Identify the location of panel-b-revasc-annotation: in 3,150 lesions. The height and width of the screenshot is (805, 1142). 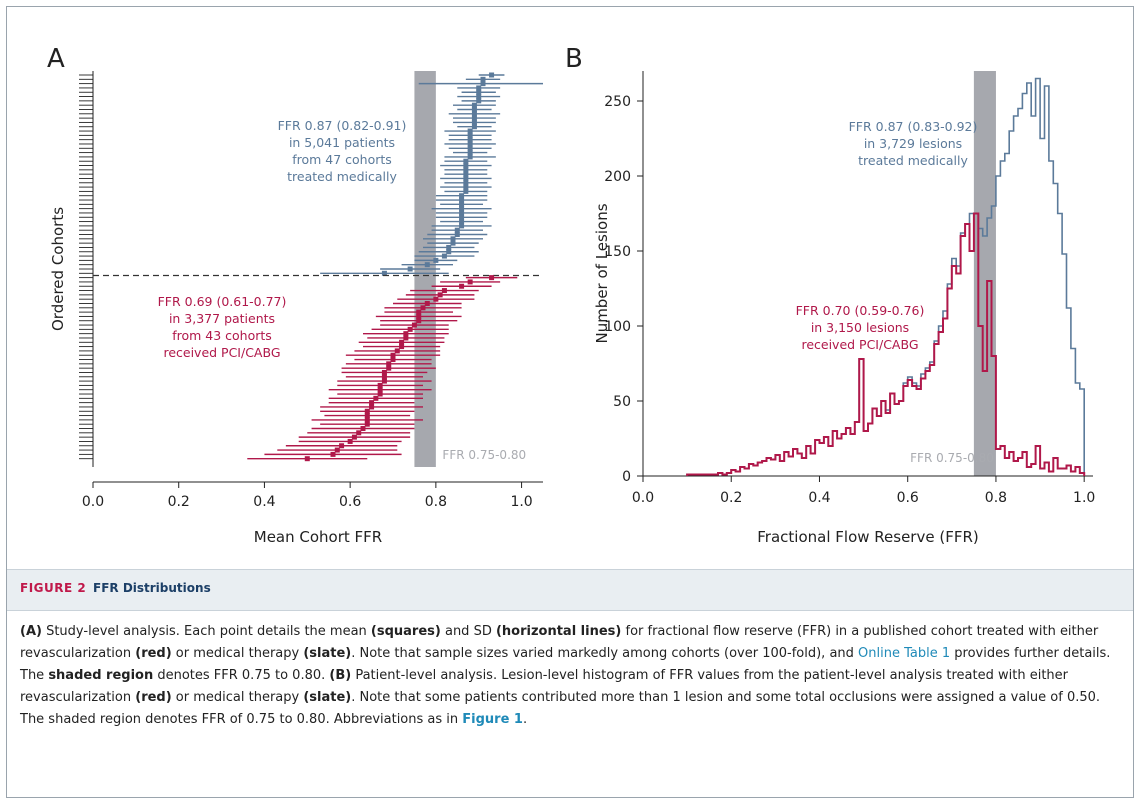
(860, 327).